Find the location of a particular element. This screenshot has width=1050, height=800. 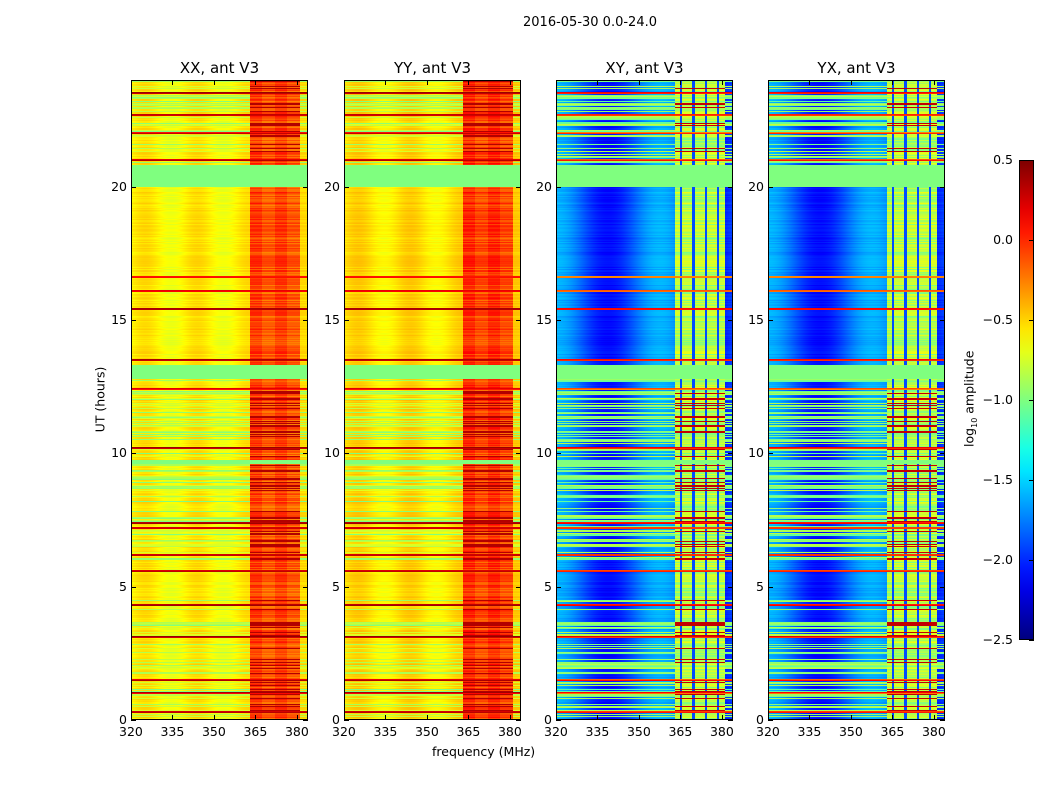

panel-title: YX, ant V3 is located at coordinates (856, 68).